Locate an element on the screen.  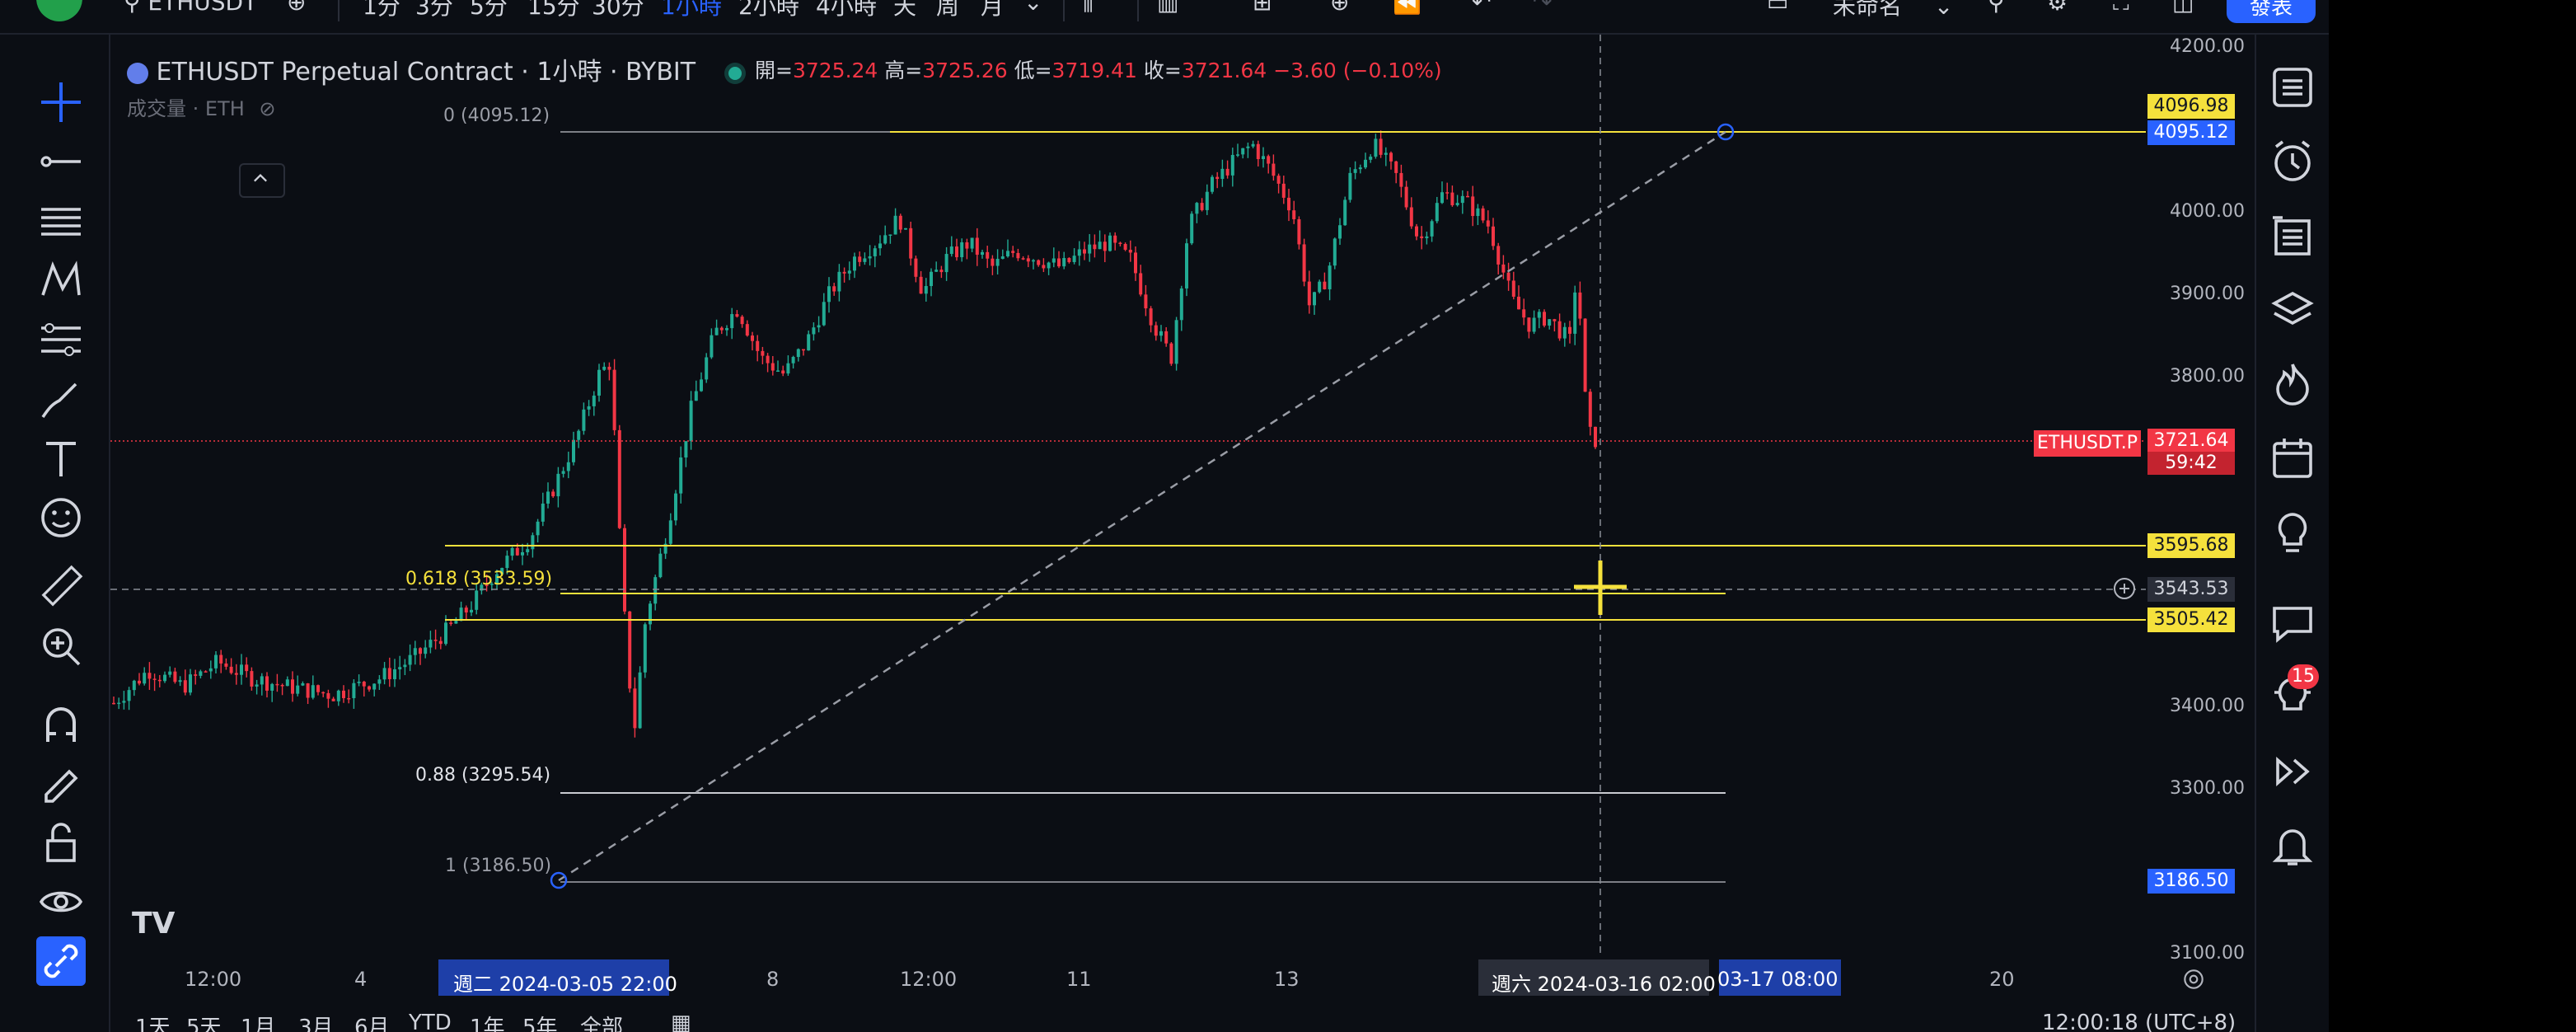
add-symbol-icon: ⊕ is located at coordinates (297, 8).